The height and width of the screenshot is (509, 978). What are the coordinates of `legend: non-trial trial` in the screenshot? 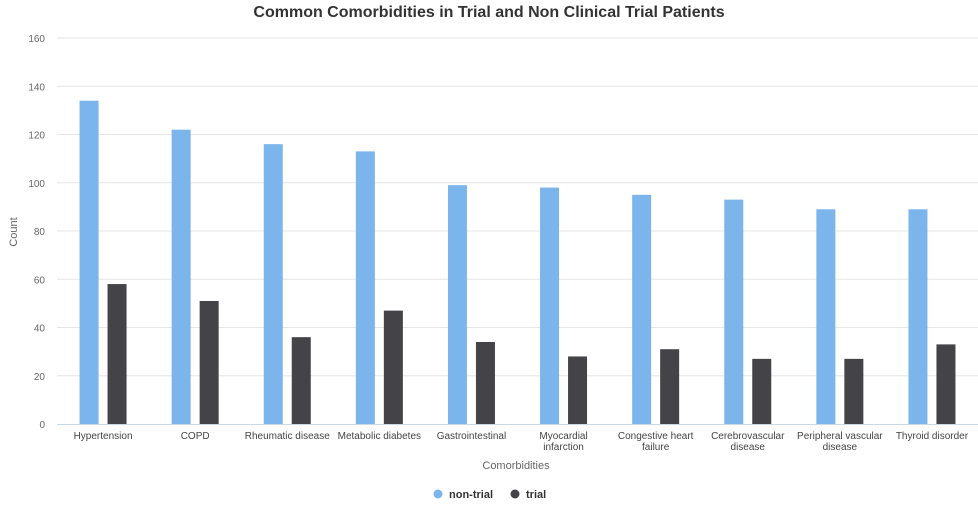 It's located at (490, 495).